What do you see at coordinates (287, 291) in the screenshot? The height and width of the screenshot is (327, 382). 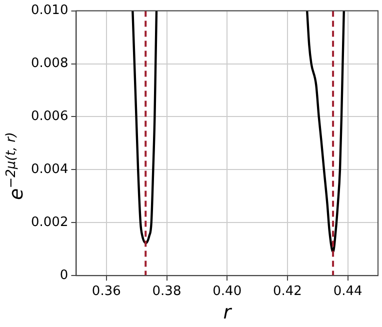 I see `x-tick-label: 0.42` at bounding box center [287, 291].